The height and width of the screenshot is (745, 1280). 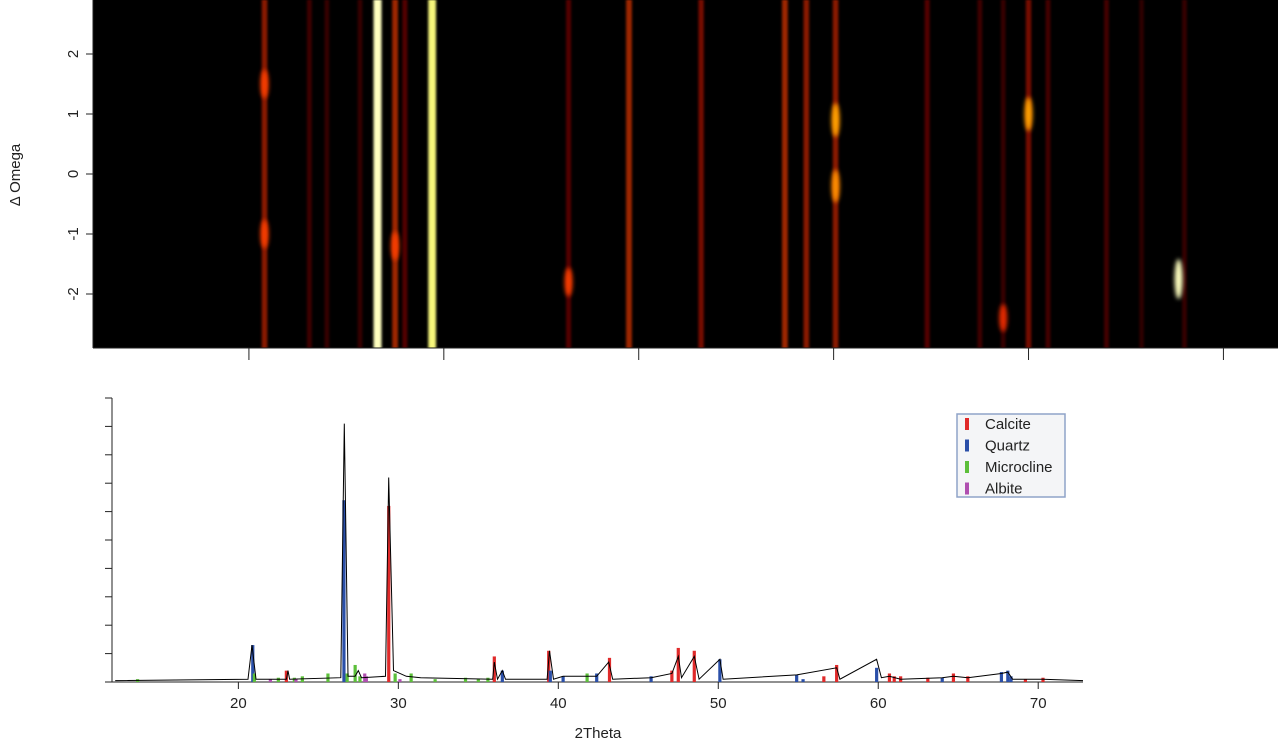 I want to click on y-tick-label: 1, so click(x=73, y=114).